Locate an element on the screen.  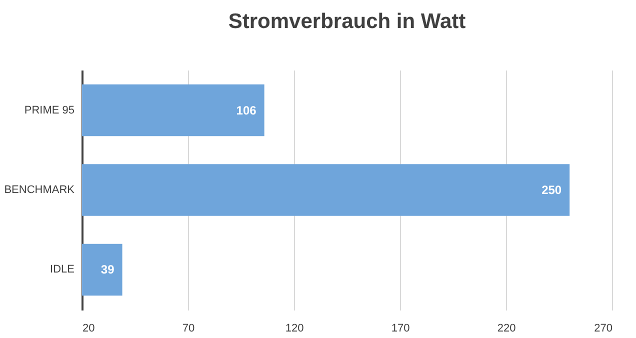
data-label: 106 is located at coordinates (246, 110).